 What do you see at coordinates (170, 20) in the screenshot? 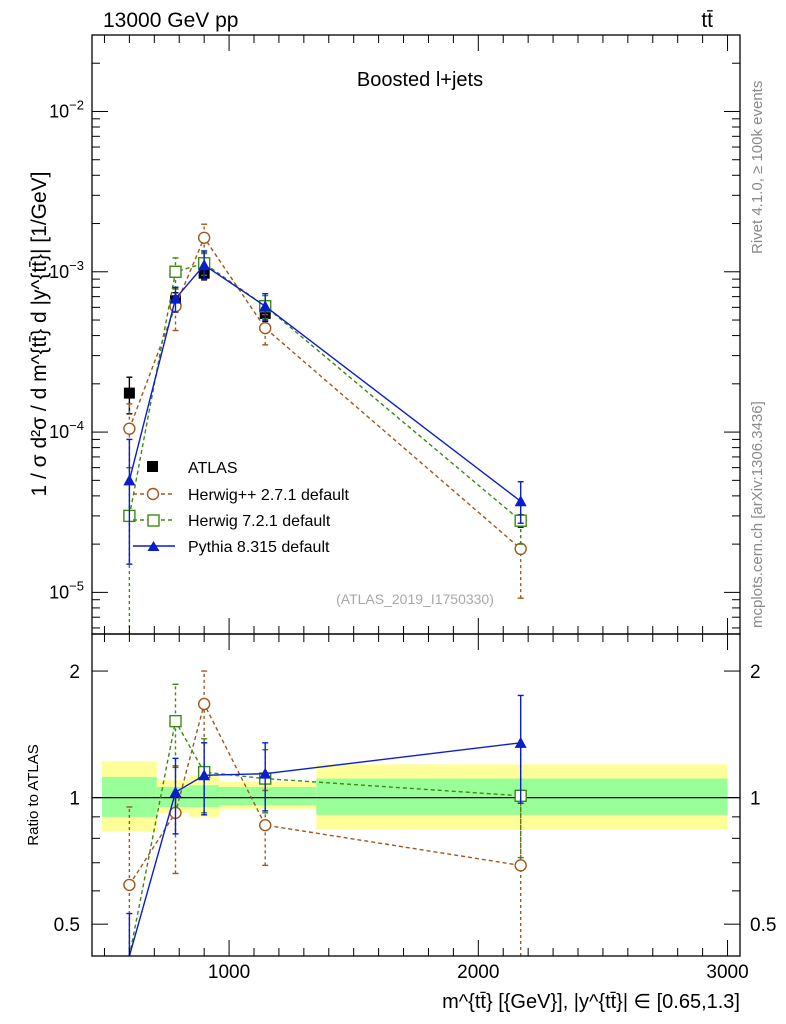
I see `energy-label: 13000 GeV pp` at bounding box center [170, 20].